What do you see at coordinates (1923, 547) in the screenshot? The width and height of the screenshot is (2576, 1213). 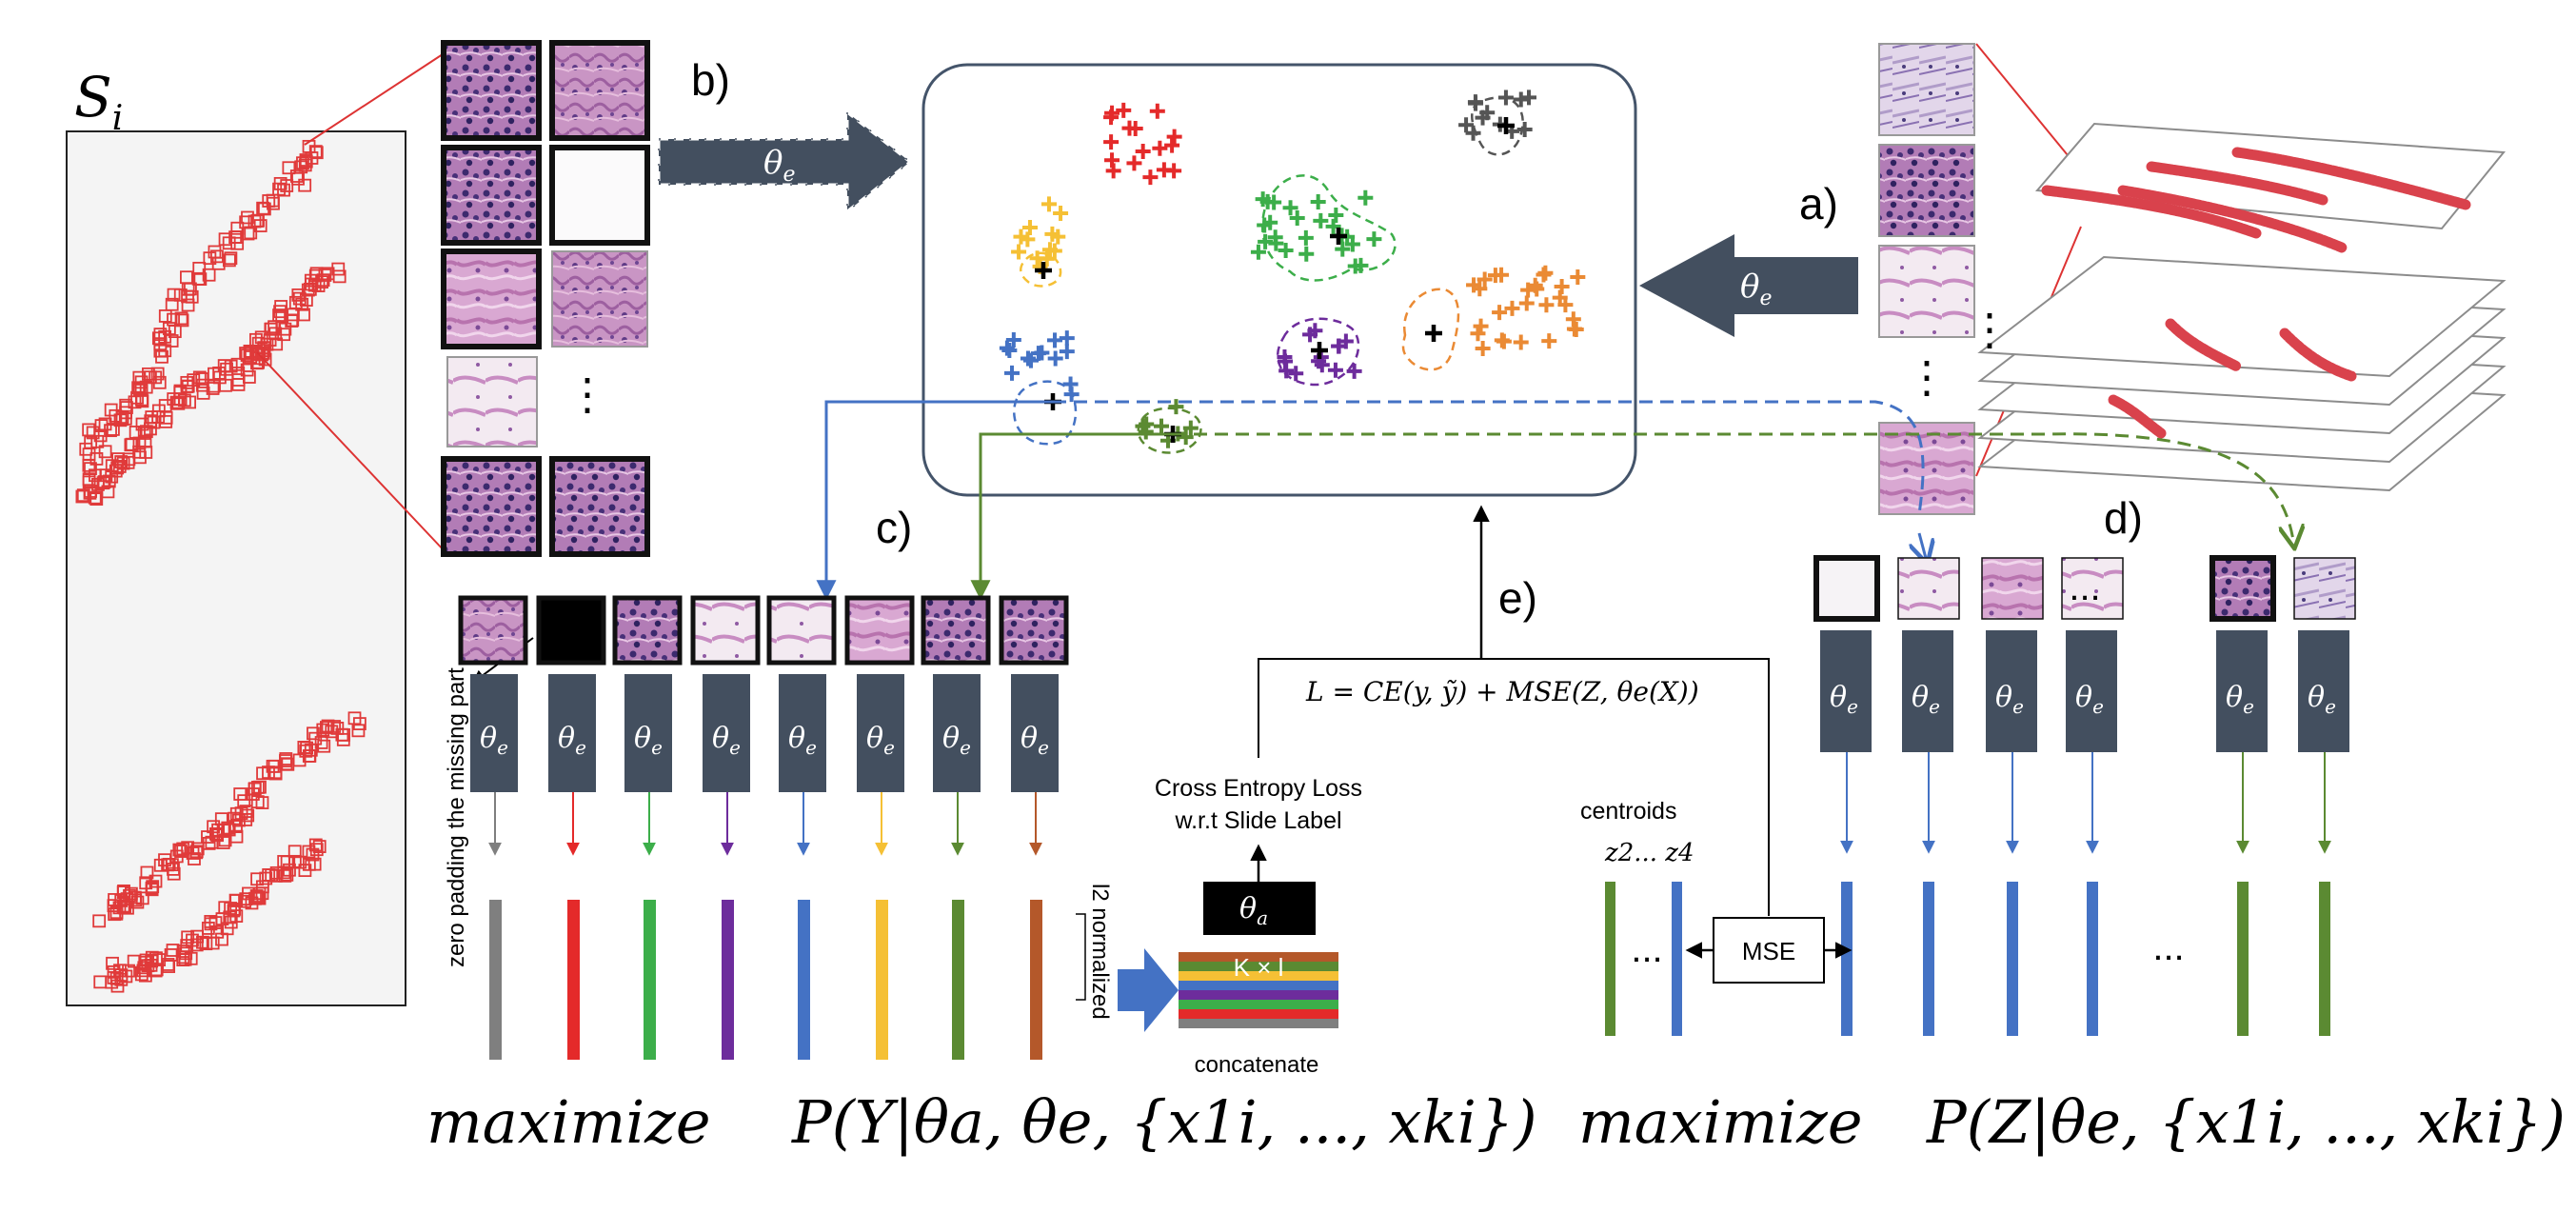 I see `blue-dashed-arrowhead` at bounding box center [1923, 547].